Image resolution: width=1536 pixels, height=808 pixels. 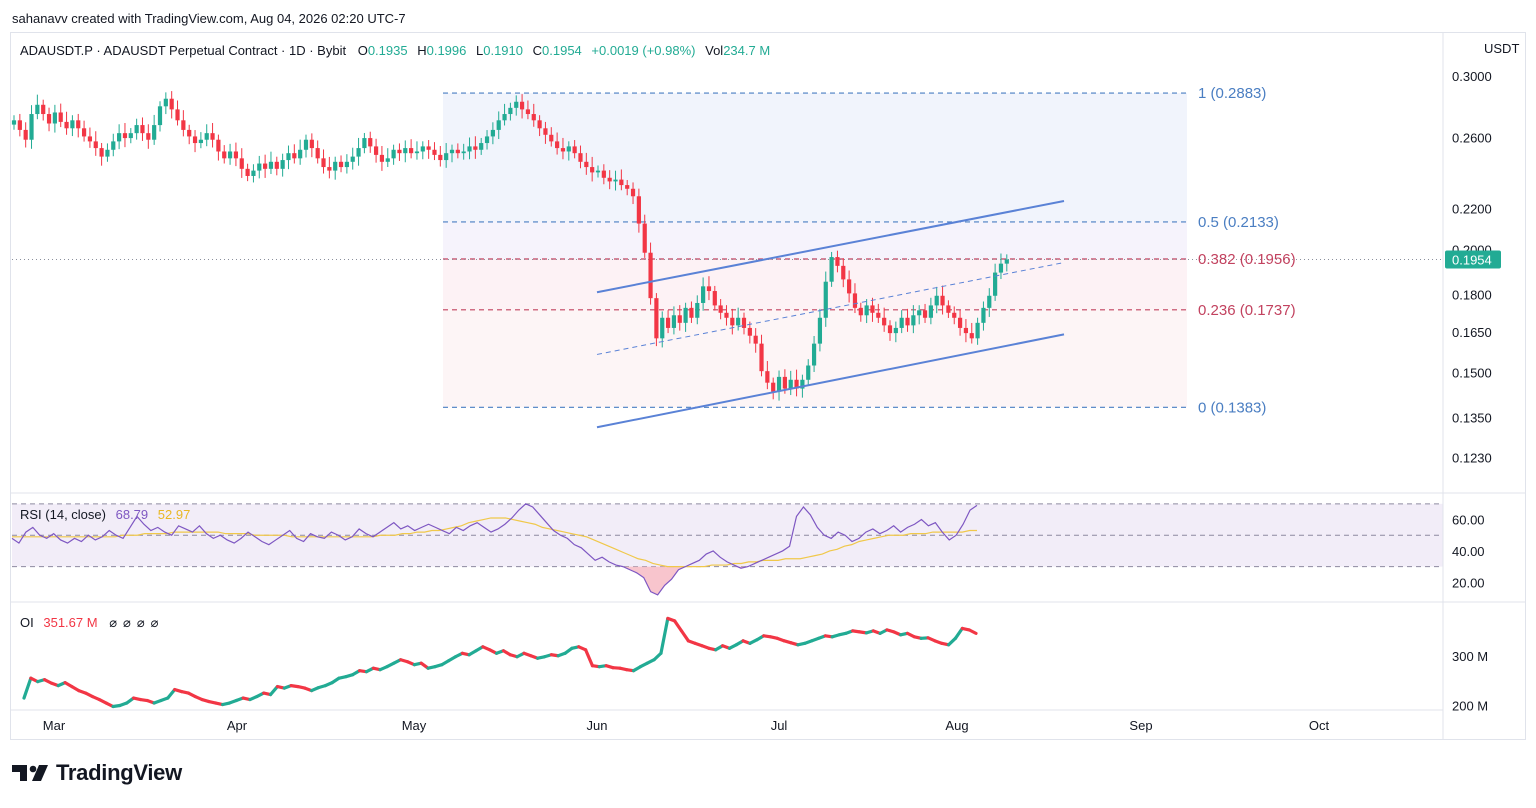 What do you see at coordinates (1470, 706) in the screenshot?
I see `oi-tick-label: 200 M` at bounding box center [1470, 706].